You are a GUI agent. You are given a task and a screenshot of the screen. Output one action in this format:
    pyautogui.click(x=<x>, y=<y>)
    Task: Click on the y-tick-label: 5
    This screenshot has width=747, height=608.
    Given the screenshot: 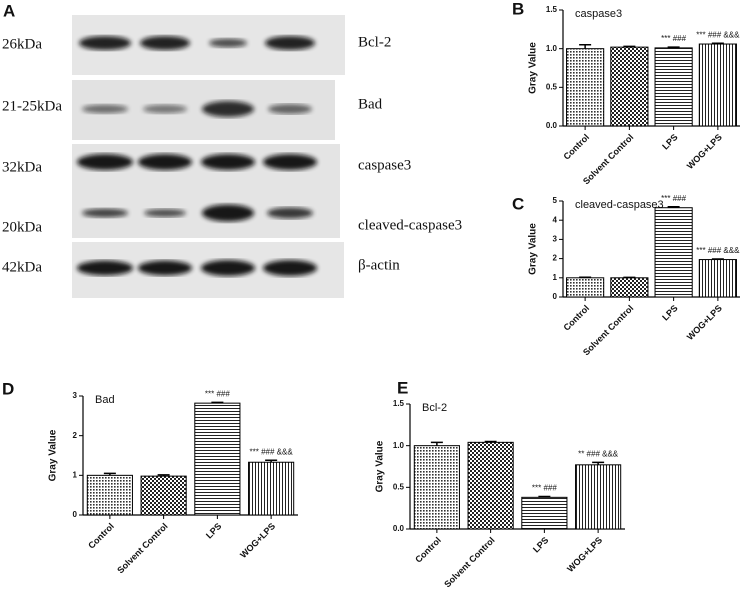 What is the action you would take?
    pyautogui.click(x=555, y=200)
    